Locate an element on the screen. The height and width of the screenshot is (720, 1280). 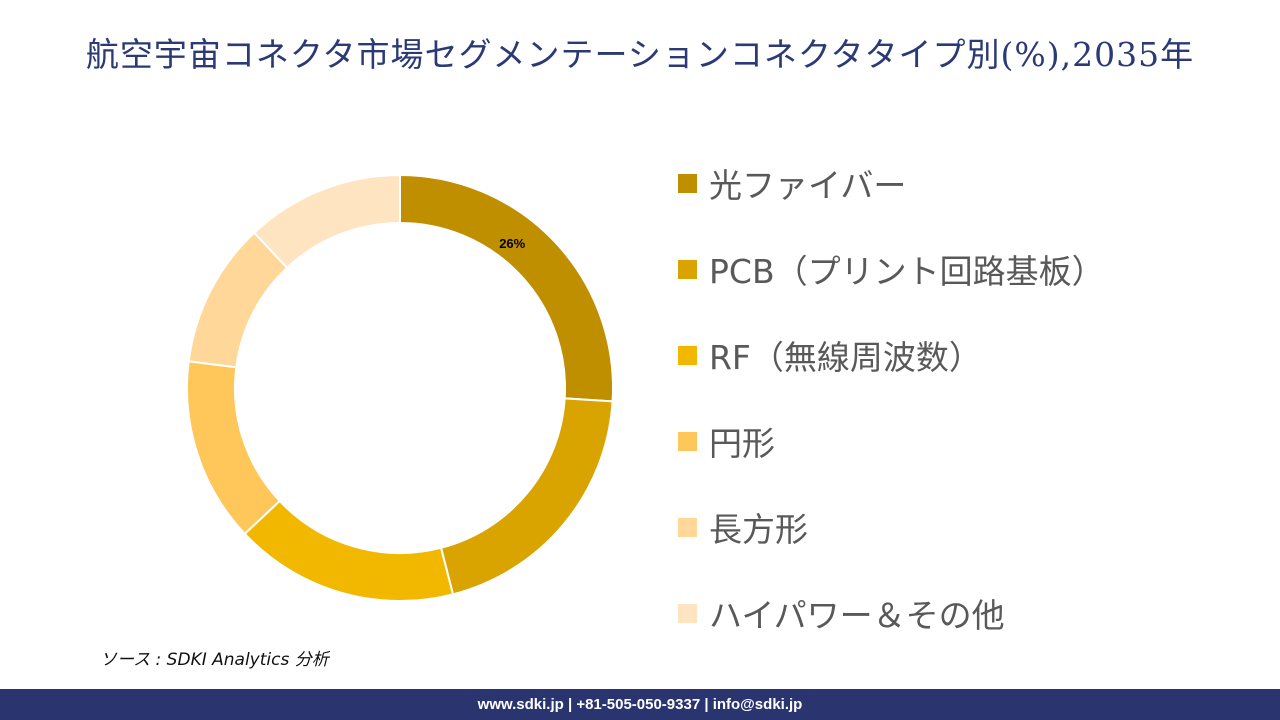
chart-title: 航空宇宙コネクタ市場セグメンテーションコネクタタイプ別(%),2035年 is located at coordinates (640, 54).